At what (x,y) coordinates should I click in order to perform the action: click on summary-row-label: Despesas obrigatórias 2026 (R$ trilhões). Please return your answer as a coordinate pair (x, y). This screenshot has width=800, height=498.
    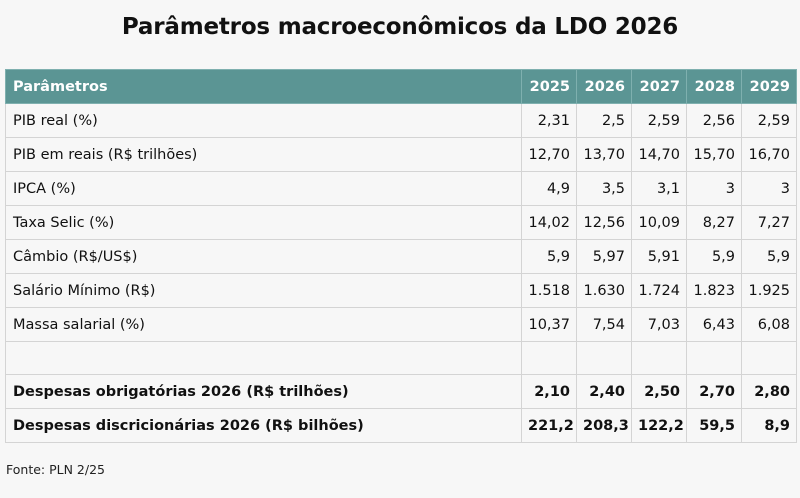
    Looking at the image, I should click on (263, 391).